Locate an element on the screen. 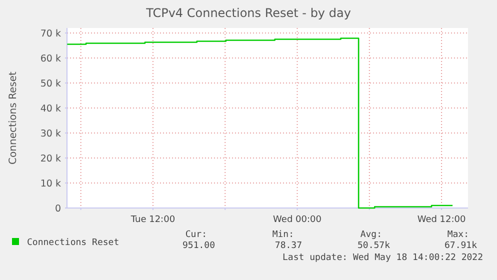  y-tick-label: 20 k is located at coordinates (51, 158).